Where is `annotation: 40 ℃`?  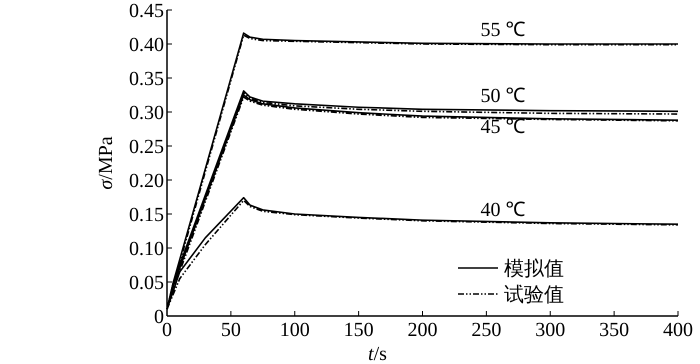 annotation: 40 ℃ is located at coordinates (503, 210).